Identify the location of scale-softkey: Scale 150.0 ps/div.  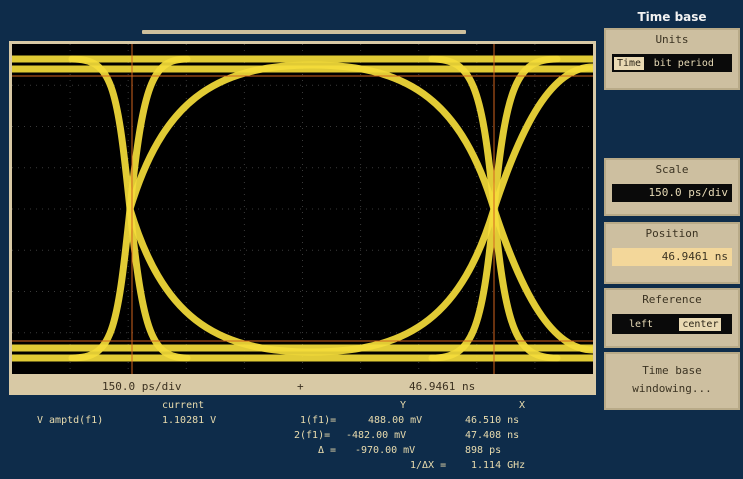
(672, 187).